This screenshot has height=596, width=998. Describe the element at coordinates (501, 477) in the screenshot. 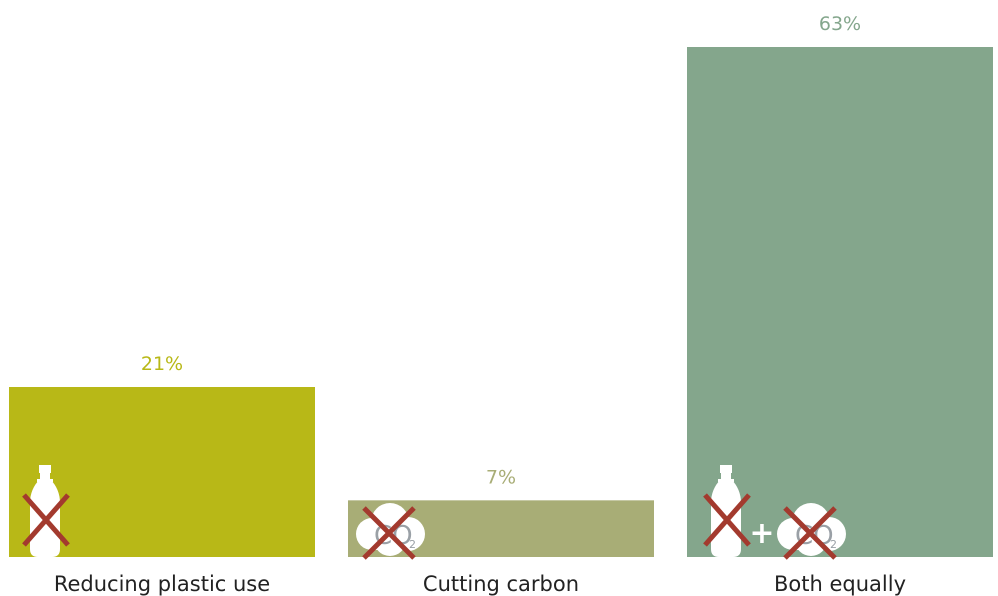

I see `value-label-cutting-carbon: 7%` at that location.